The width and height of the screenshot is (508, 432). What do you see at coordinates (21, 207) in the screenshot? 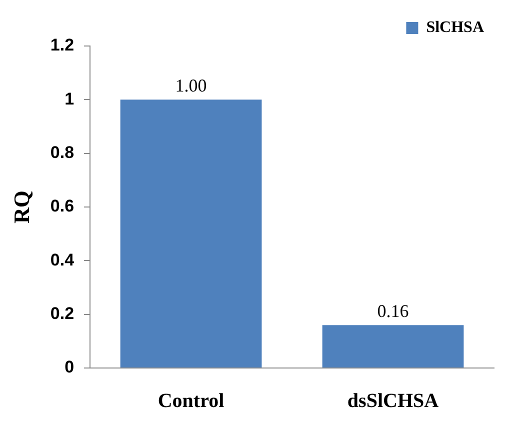
I see `y-axis-title: RQ` at bounding box center [21, 207].